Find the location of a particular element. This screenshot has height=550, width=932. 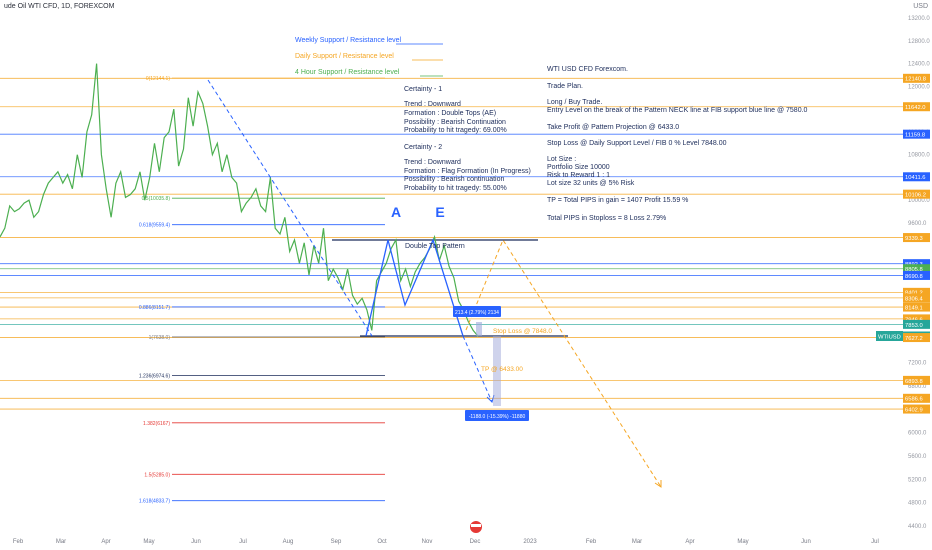

fib-label: 0.886(8151.7) is located at coordinates (154, 308).